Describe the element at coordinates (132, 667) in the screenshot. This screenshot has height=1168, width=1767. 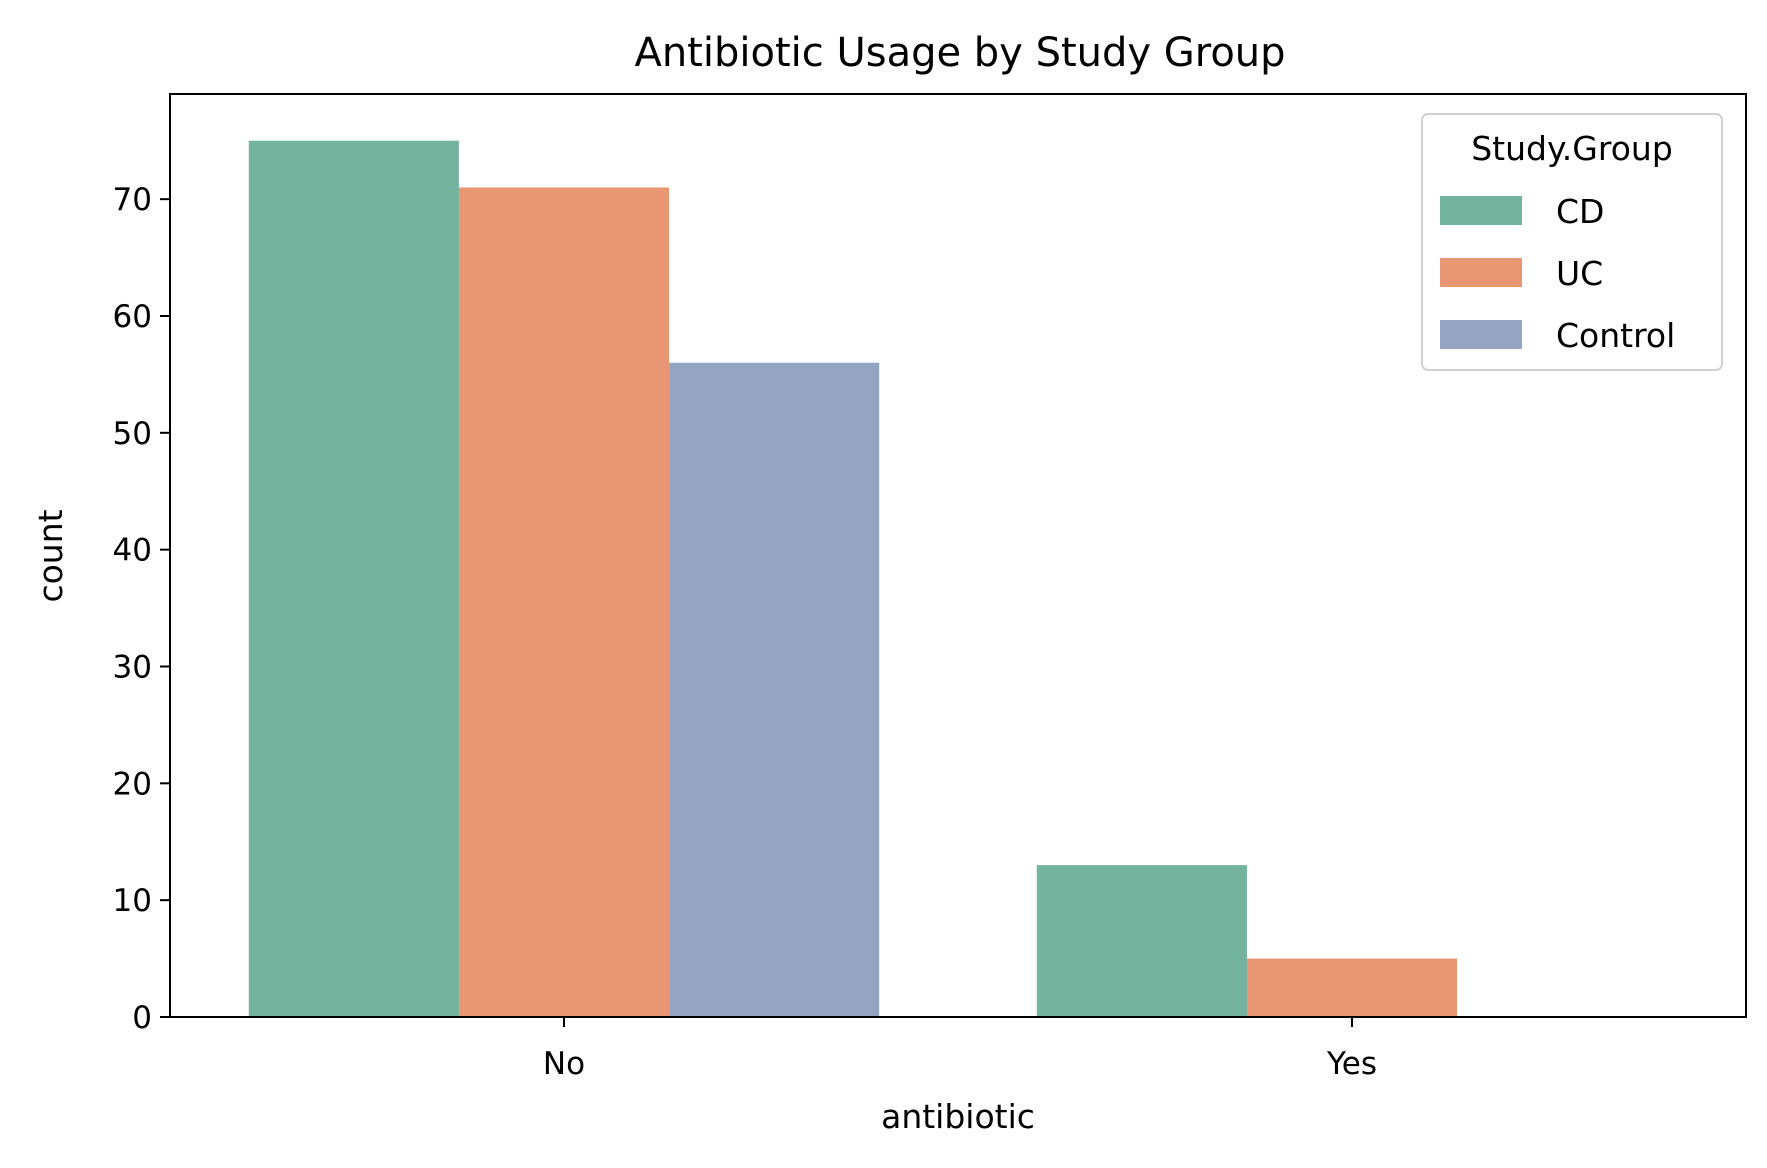
I see `y-tick-label: 30` at that location.